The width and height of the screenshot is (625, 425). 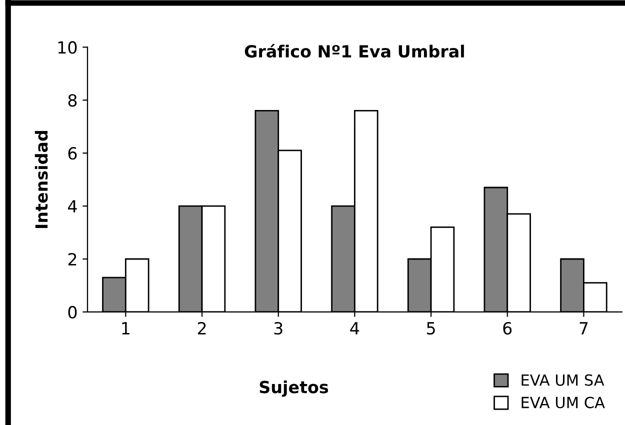 I want to click on x-tick-label: 5, so click(x=431, y=328).